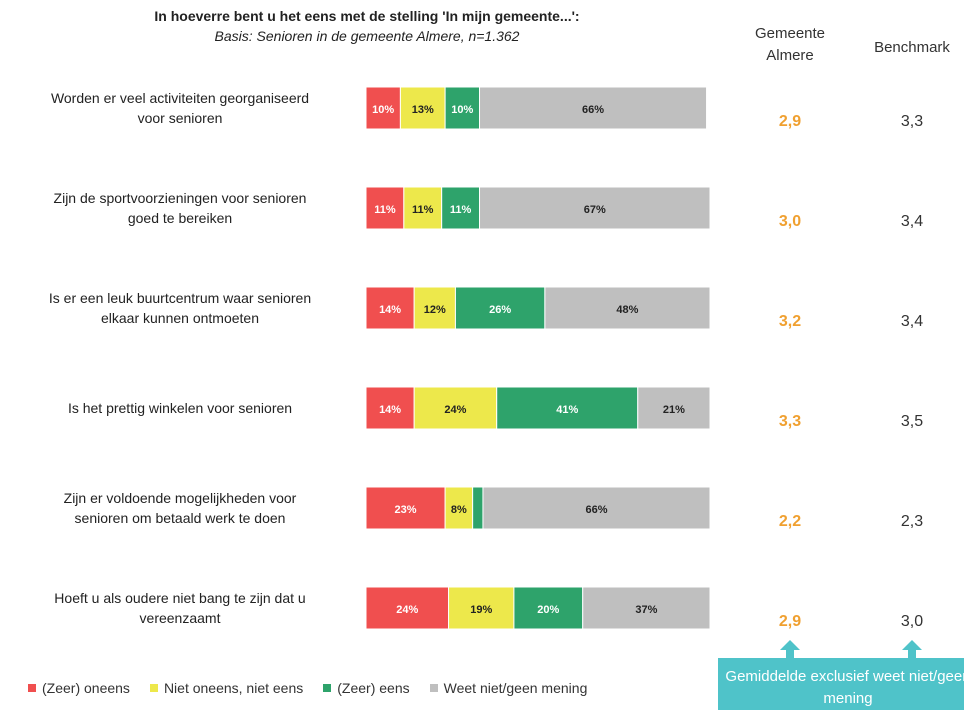 The image size is (964, 710). I want to click on legend-label: Niet oneens, niet eens, so click(233, 688).